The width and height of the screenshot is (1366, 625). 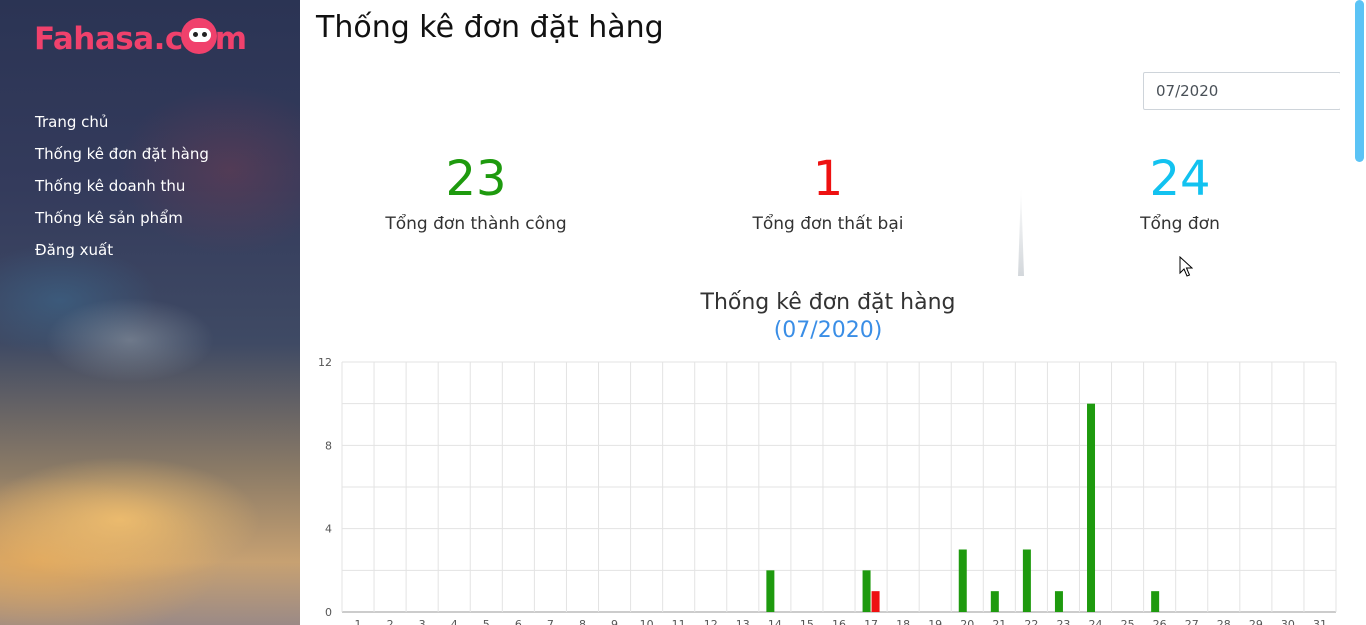 What do you see at coordinates (743, 621) in the screenshot?
I see `x-tick-label: 13` at bounding box center [743, 621].